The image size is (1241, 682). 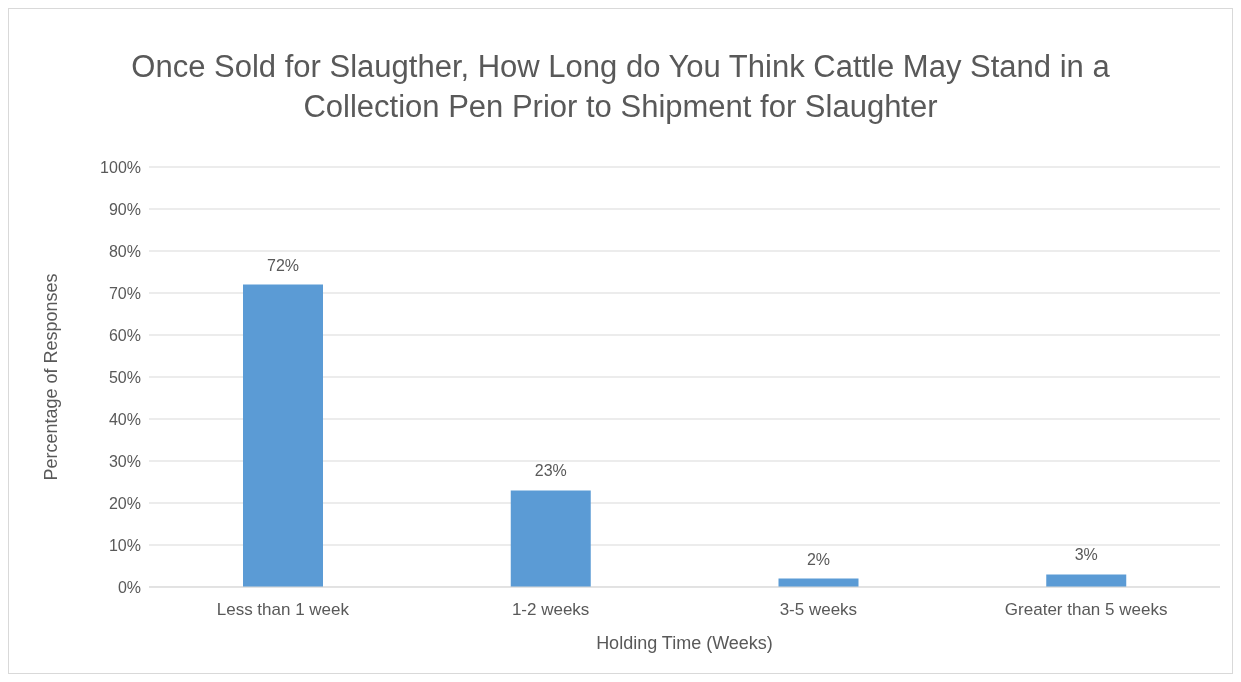 What do you see at coordinates (124, 293) in the screenshot?
I see `y-tick-label: 70%` at bounding box center [124, 293].